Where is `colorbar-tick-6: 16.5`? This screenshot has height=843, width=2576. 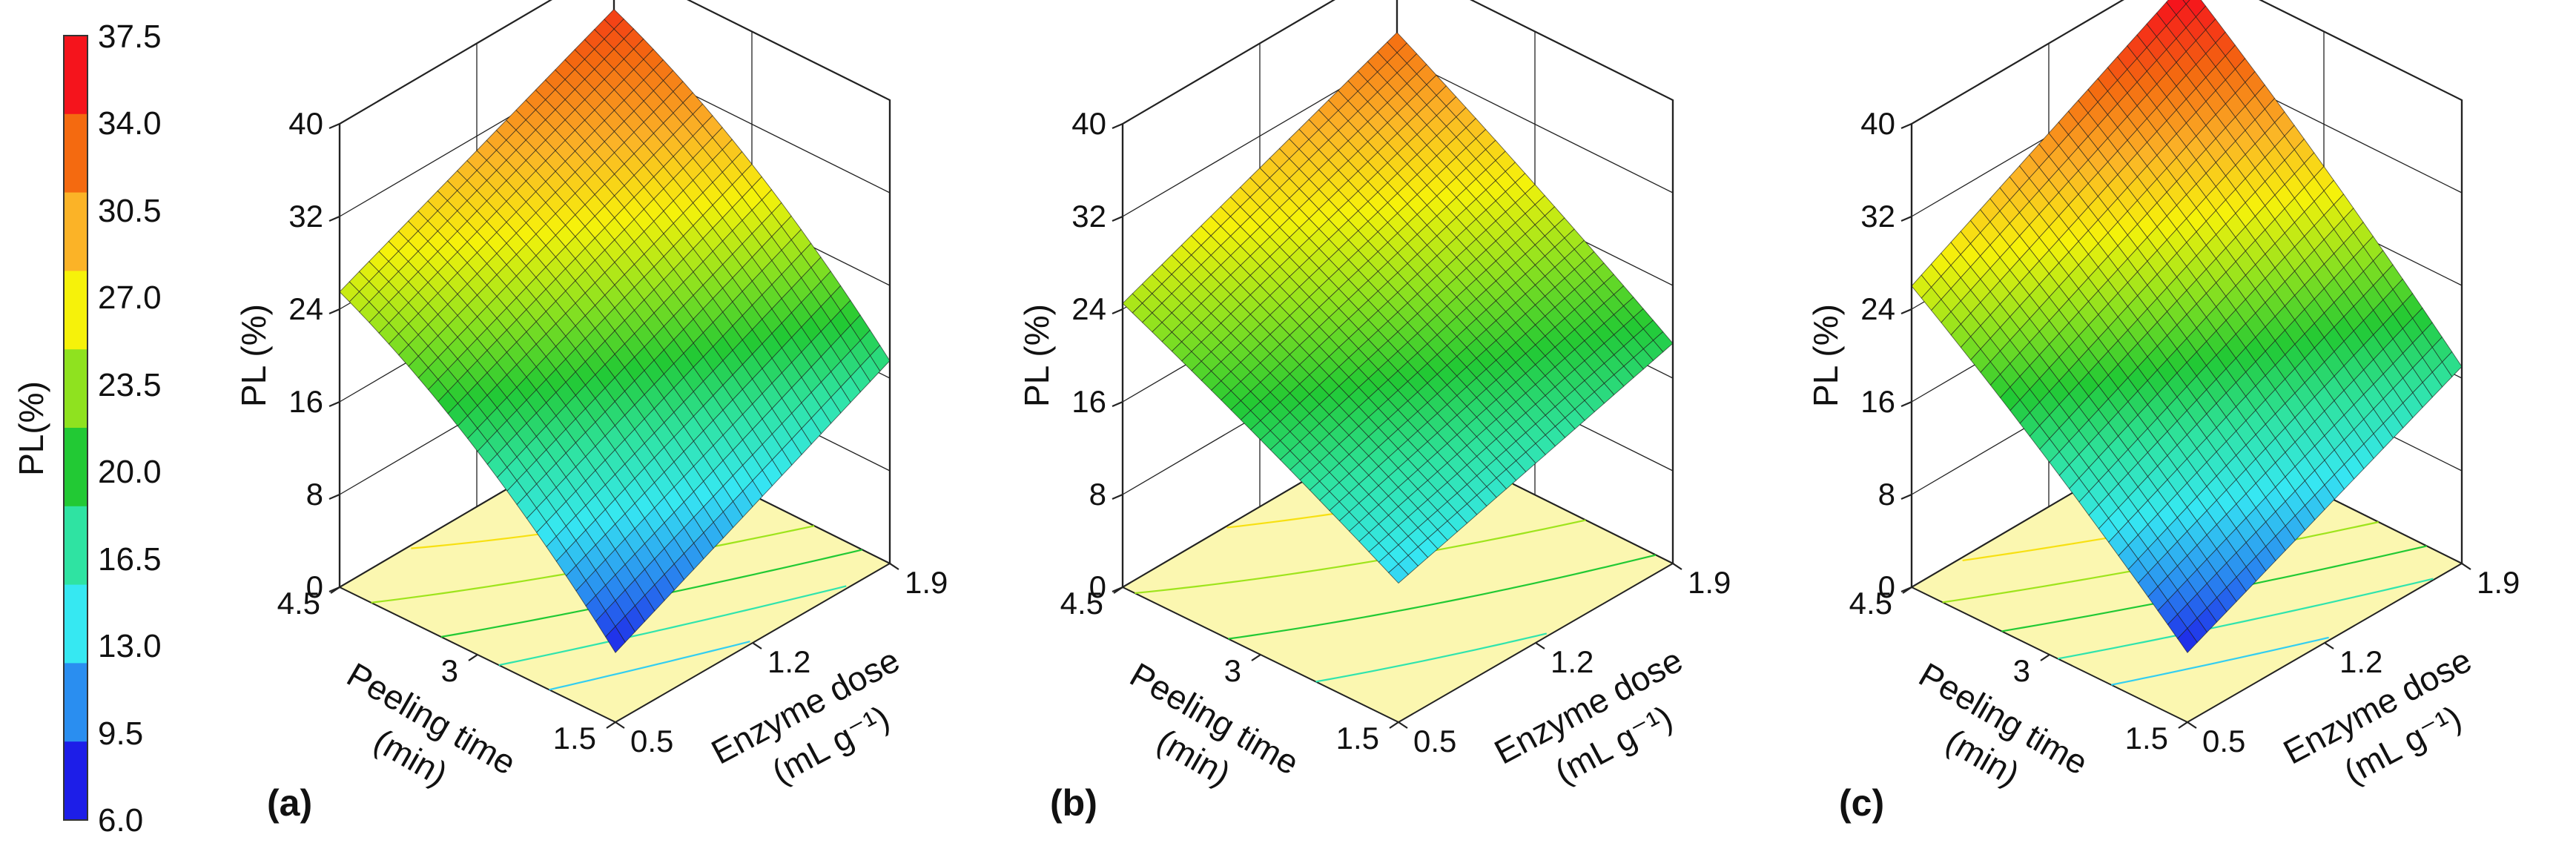 colorbar-tick-6: 16.5 is located at coordinates (130, 559).